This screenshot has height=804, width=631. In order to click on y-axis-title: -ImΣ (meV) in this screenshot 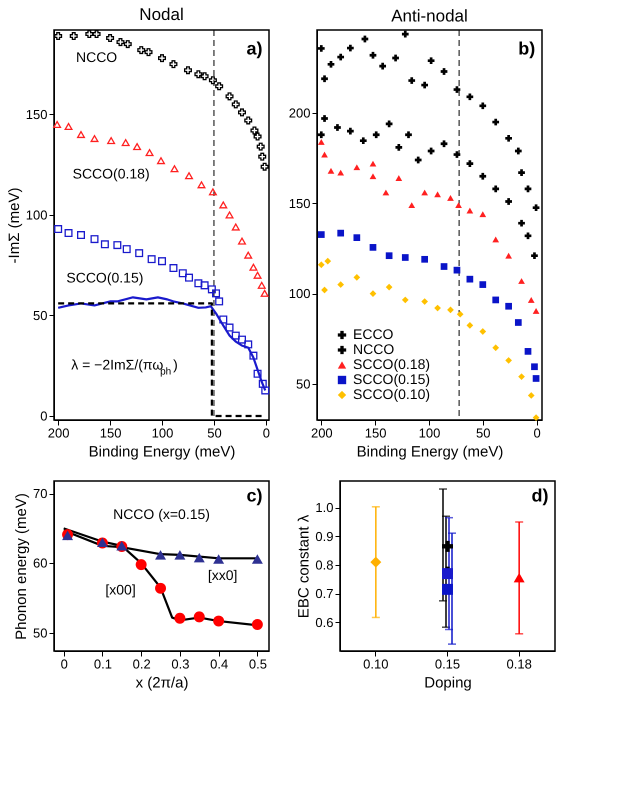, I will do `click(14, 226)`.